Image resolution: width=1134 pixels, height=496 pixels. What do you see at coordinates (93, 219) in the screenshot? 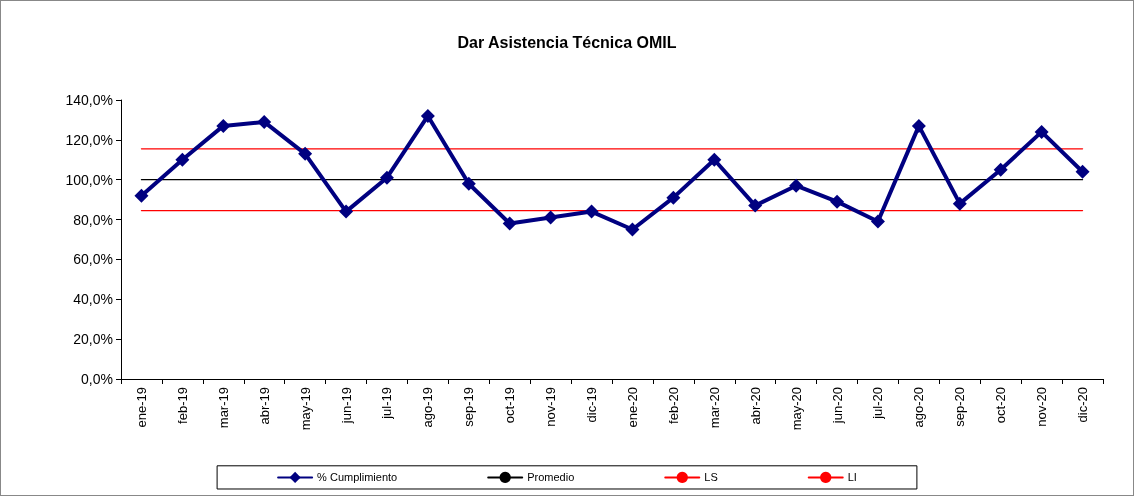
I see `y-tick-label: 80,0%` at bounding box center [93, 219].